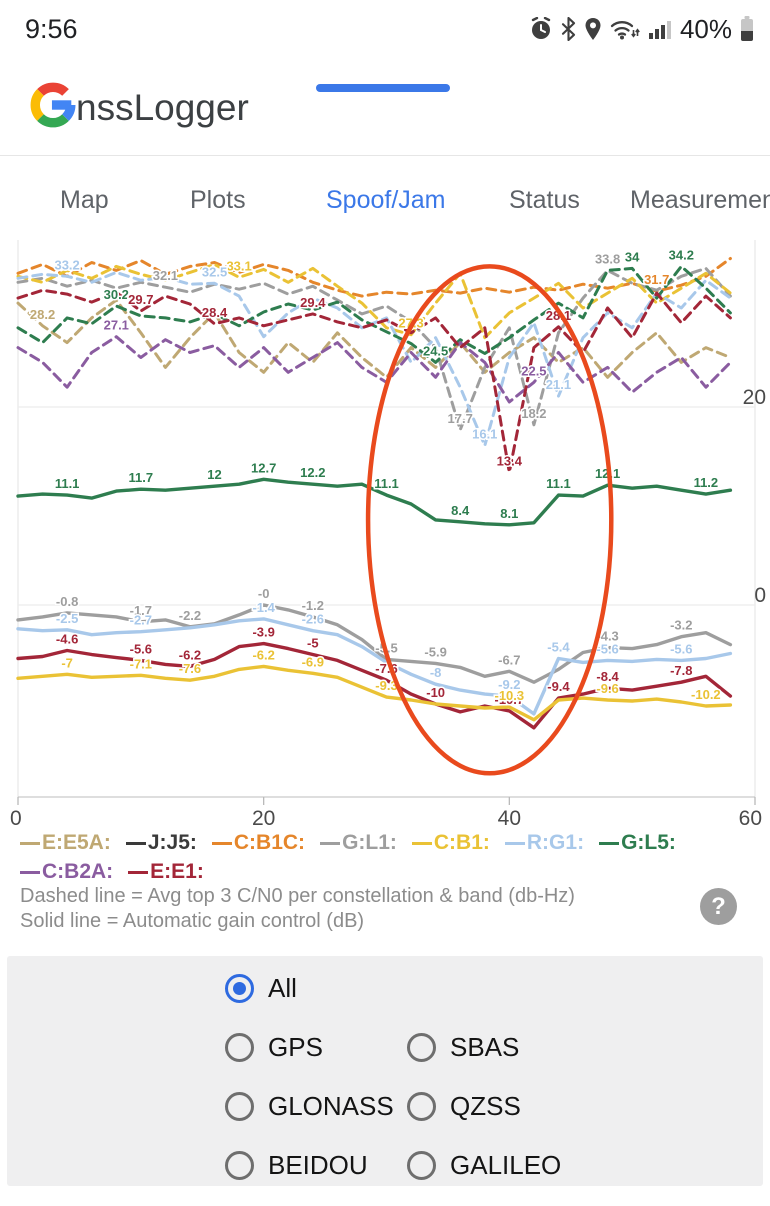 This screenshot has width=770, height=1206. What do you see at coordinates (312, 472) in the screenshot?
I see `svg-text: 12.2` at bounding box center [312, 472].